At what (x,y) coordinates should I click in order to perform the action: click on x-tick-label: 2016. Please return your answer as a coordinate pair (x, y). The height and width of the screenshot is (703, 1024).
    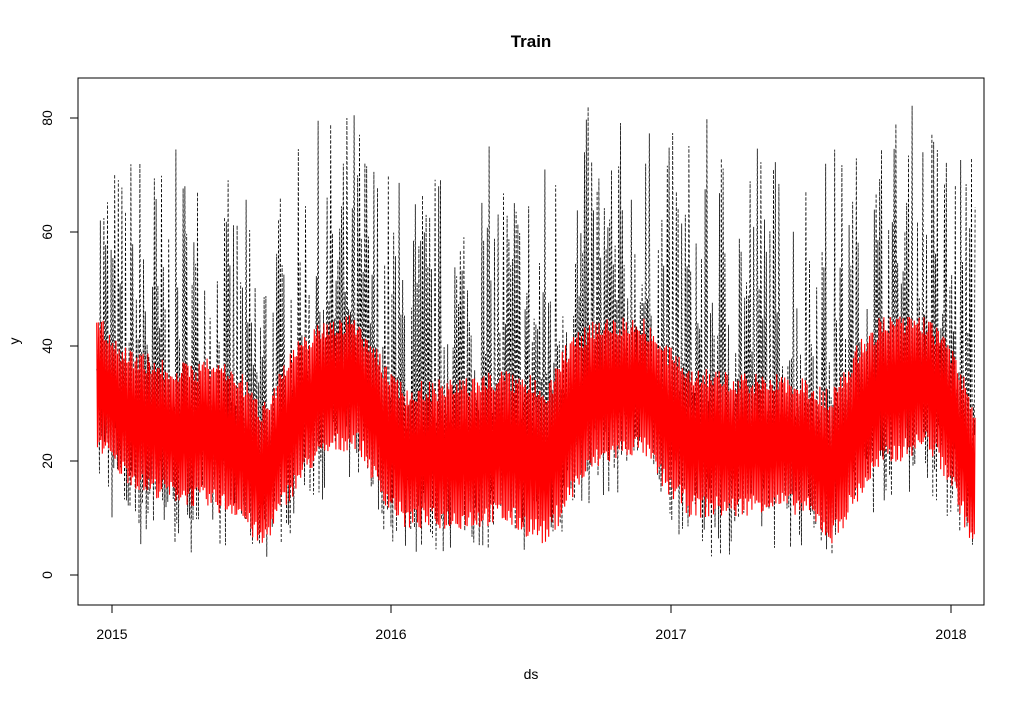
    Looking at the image, I should click on (390, 634).